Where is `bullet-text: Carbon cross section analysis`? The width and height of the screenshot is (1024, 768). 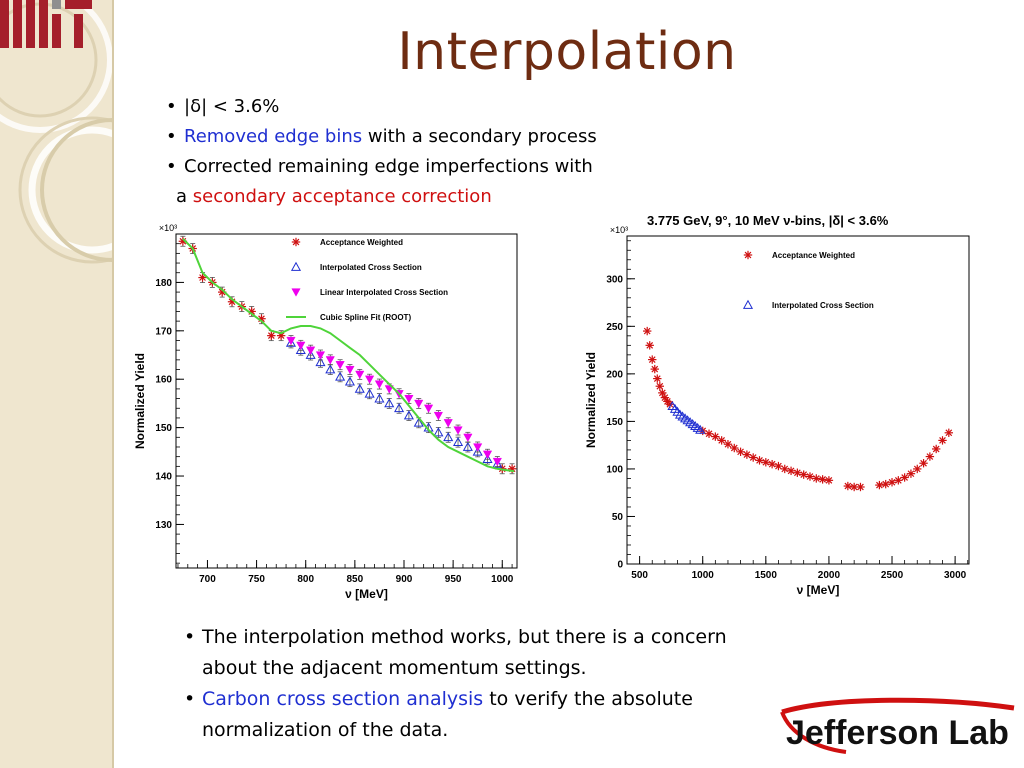
bullet-text: Carbon cross section analysis is located at coordinates (343, 699).